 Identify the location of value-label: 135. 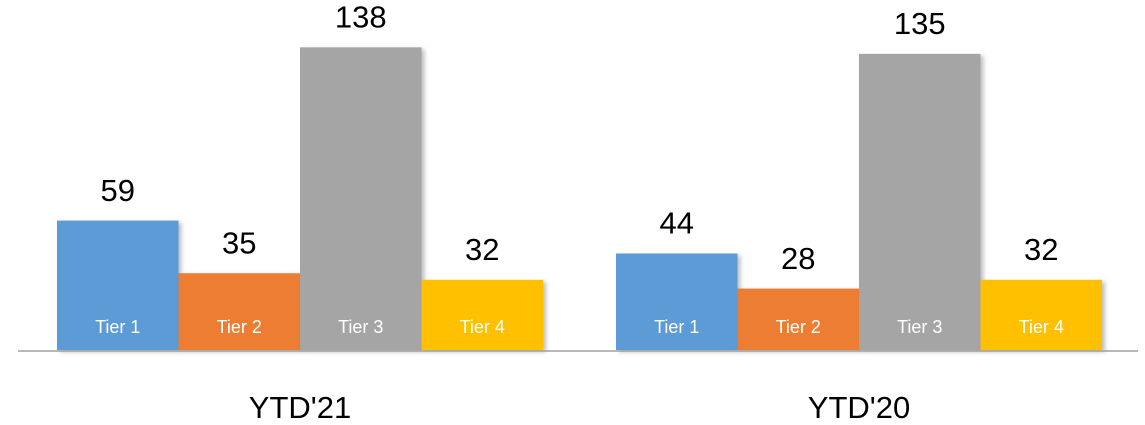
(920, 23).